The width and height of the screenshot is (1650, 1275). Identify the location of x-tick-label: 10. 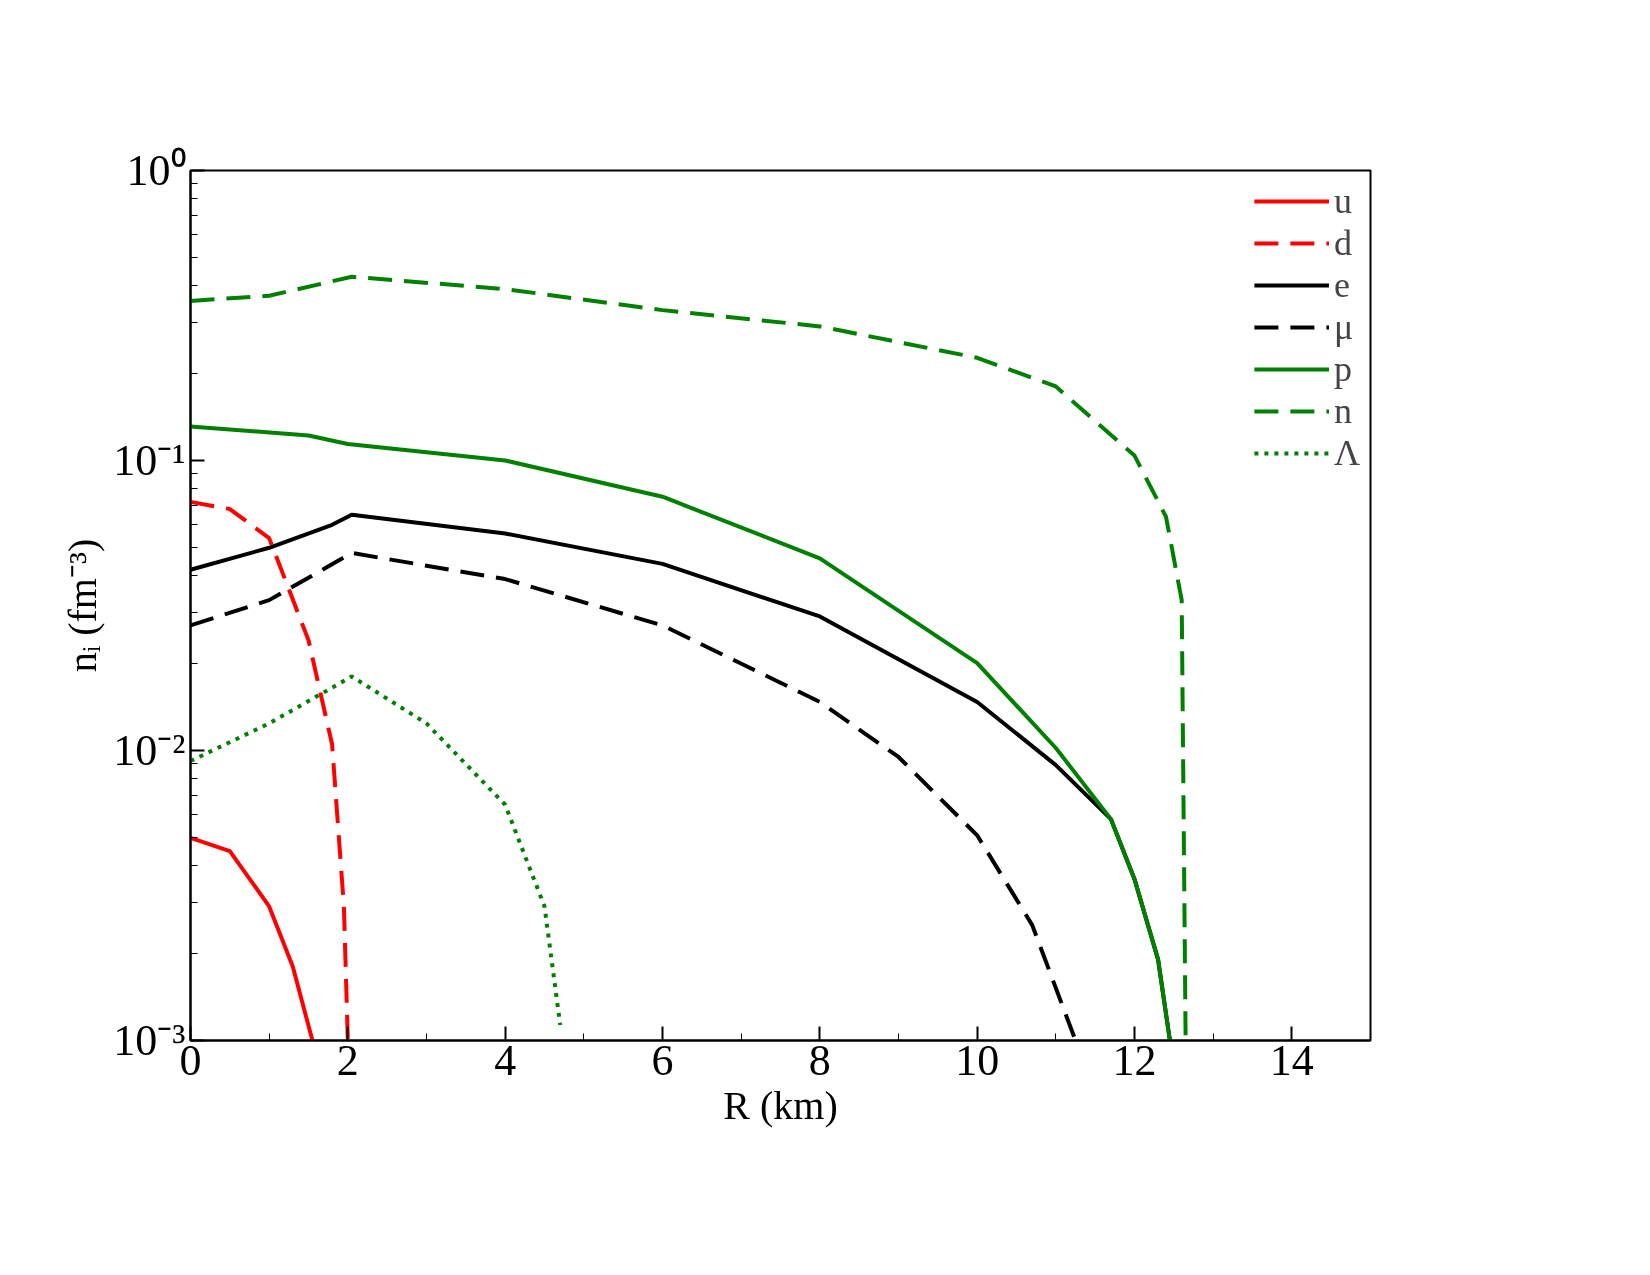
(977, 1060).